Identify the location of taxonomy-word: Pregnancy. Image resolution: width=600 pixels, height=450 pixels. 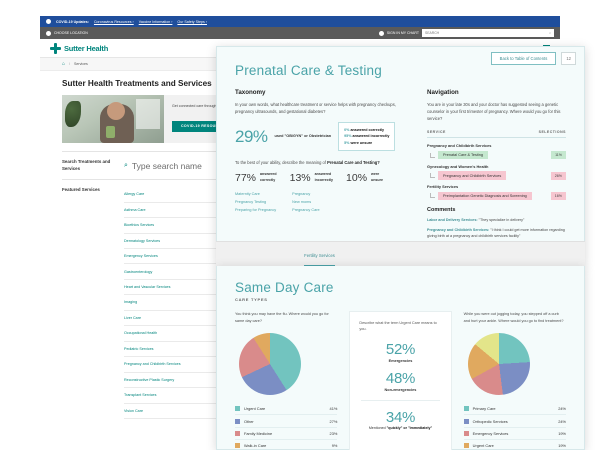
(301, 193).